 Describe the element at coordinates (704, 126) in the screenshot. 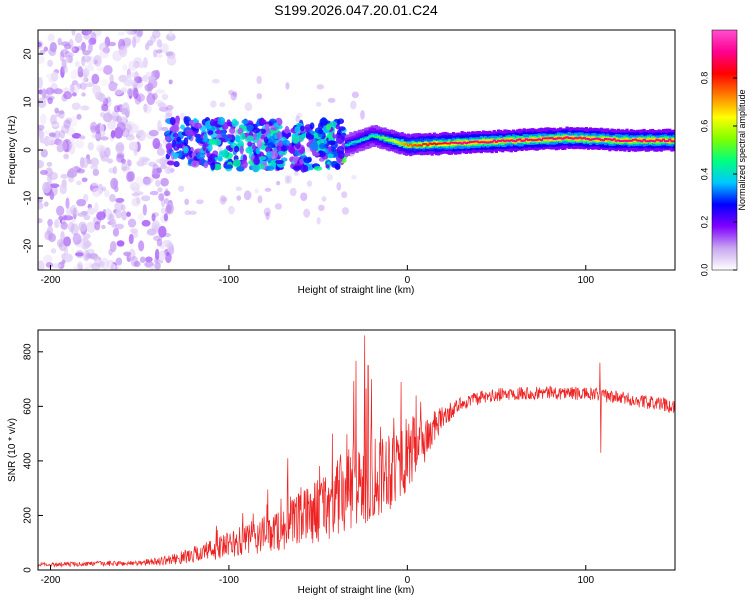

I see `colorbar-tick-label: 0.6` at that location.